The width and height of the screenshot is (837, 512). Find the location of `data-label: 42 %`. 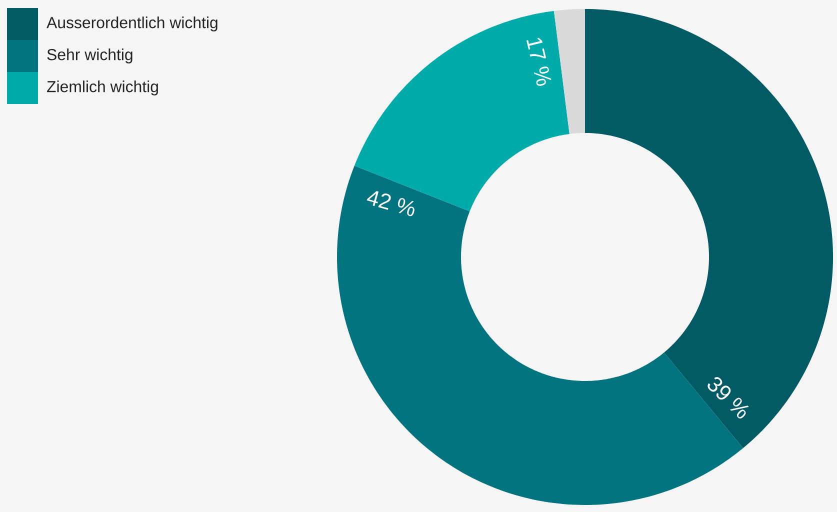

data-label: 42 % is located at coordinates (390, 203).